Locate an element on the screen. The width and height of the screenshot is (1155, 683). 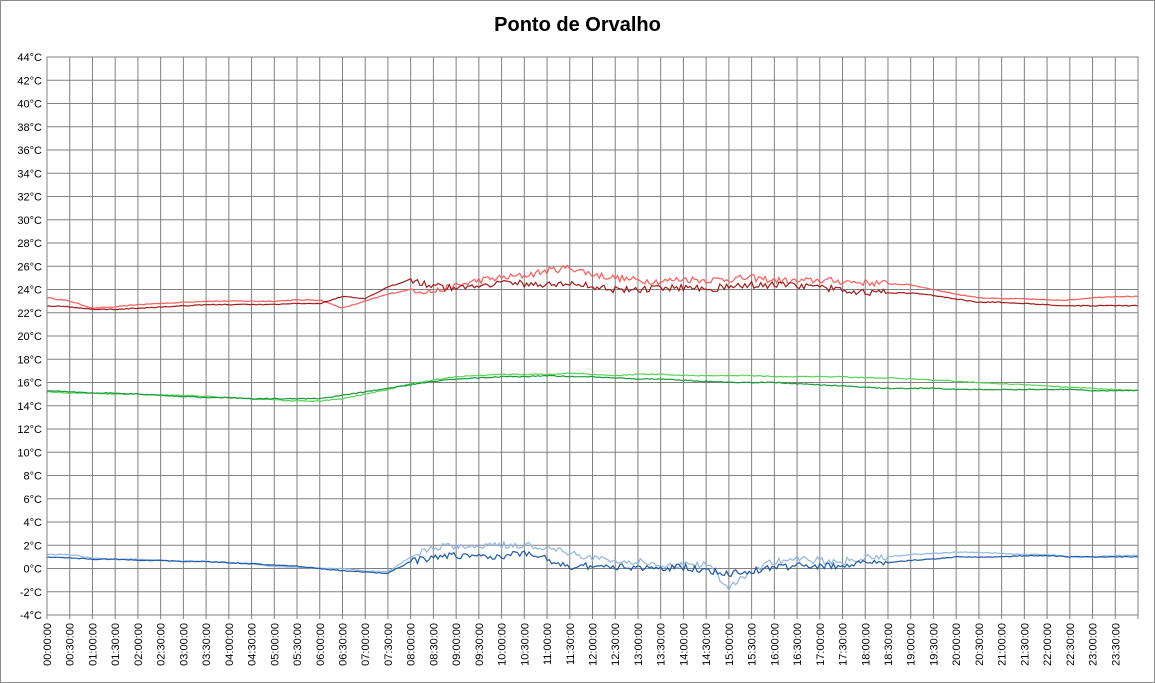
y-tick-label: 38°C is located at coordinates (29, 128).